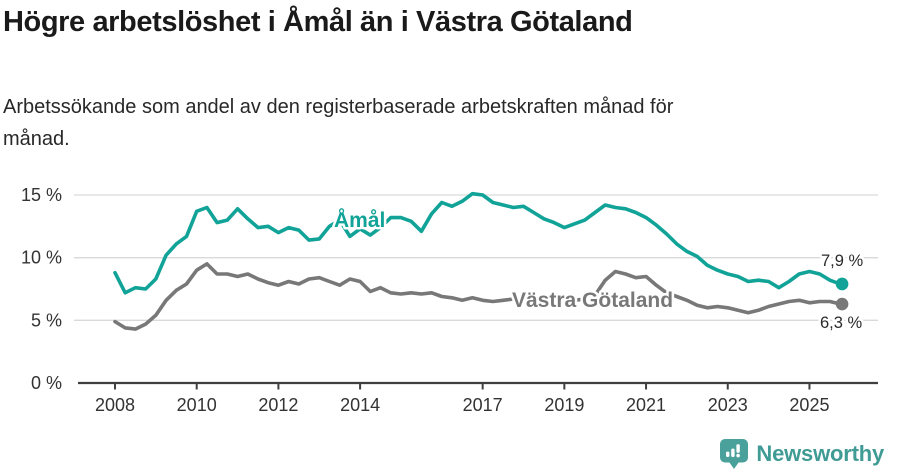 Image resolution: width=900 pixels, height=474 pixels. Describe the element at coordinates (842, 304) in the screenshot. I see `series-end-dot-vastra-gotaland` at that location.